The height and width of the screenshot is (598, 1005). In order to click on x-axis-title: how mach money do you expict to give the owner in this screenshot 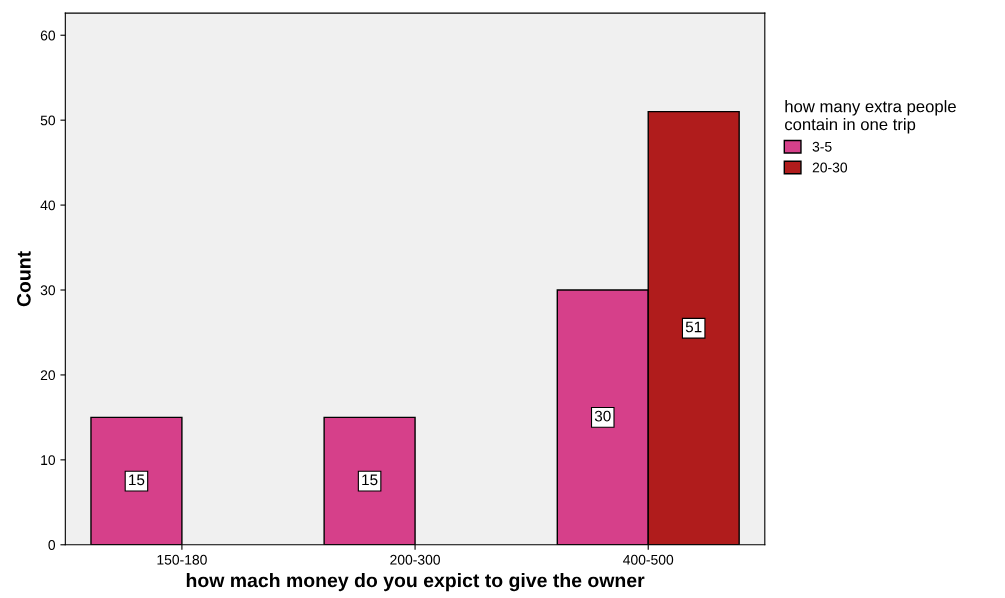, I will do `click(415, 582)`.